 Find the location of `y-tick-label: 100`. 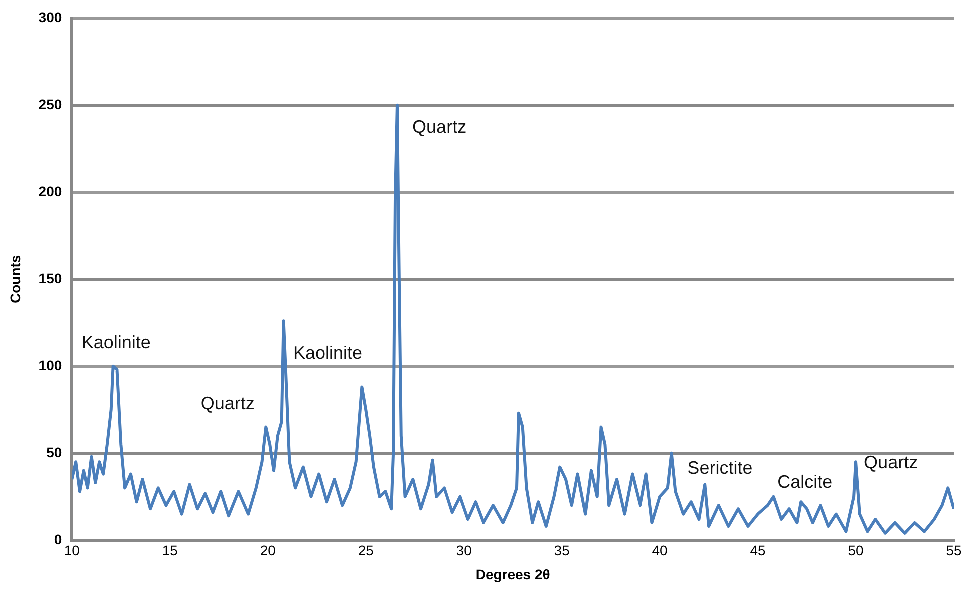

y-tick-label: 100 is located at coordinates (50, 365).